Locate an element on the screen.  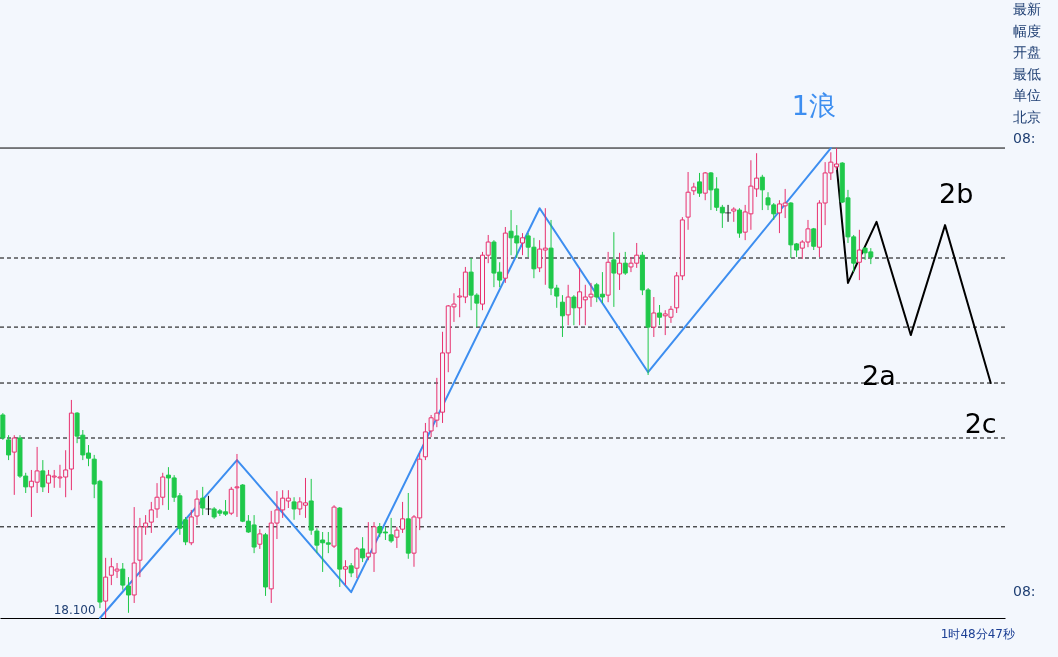
annotation: 1浪 is located at coordinates (813, 106).